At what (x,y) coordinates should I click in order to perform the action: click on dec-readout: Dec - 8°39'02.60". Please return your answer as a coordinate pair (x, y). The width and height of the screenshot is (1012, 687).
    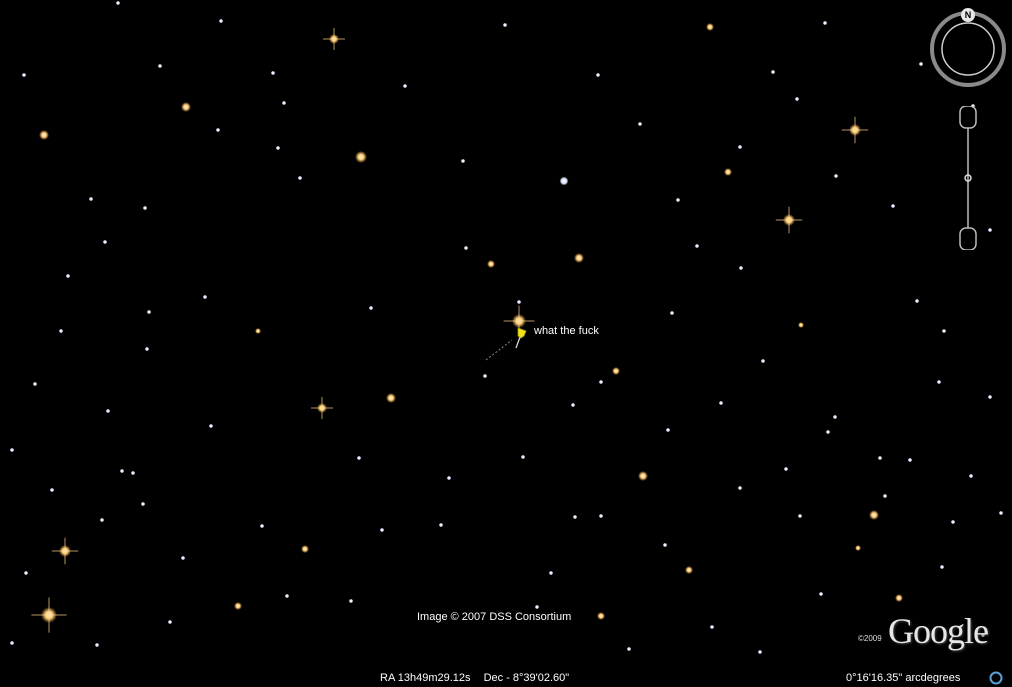
    Looking at the image, I should click on (526, 678).